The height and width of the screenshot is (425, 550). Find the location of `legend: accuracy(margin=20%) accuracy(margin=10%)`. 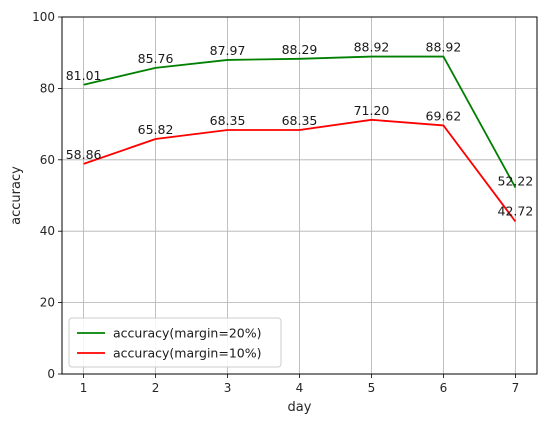

legend: accuracy(margin=20%) accuracy(margin=10%) is located at coordinates (175, 342).